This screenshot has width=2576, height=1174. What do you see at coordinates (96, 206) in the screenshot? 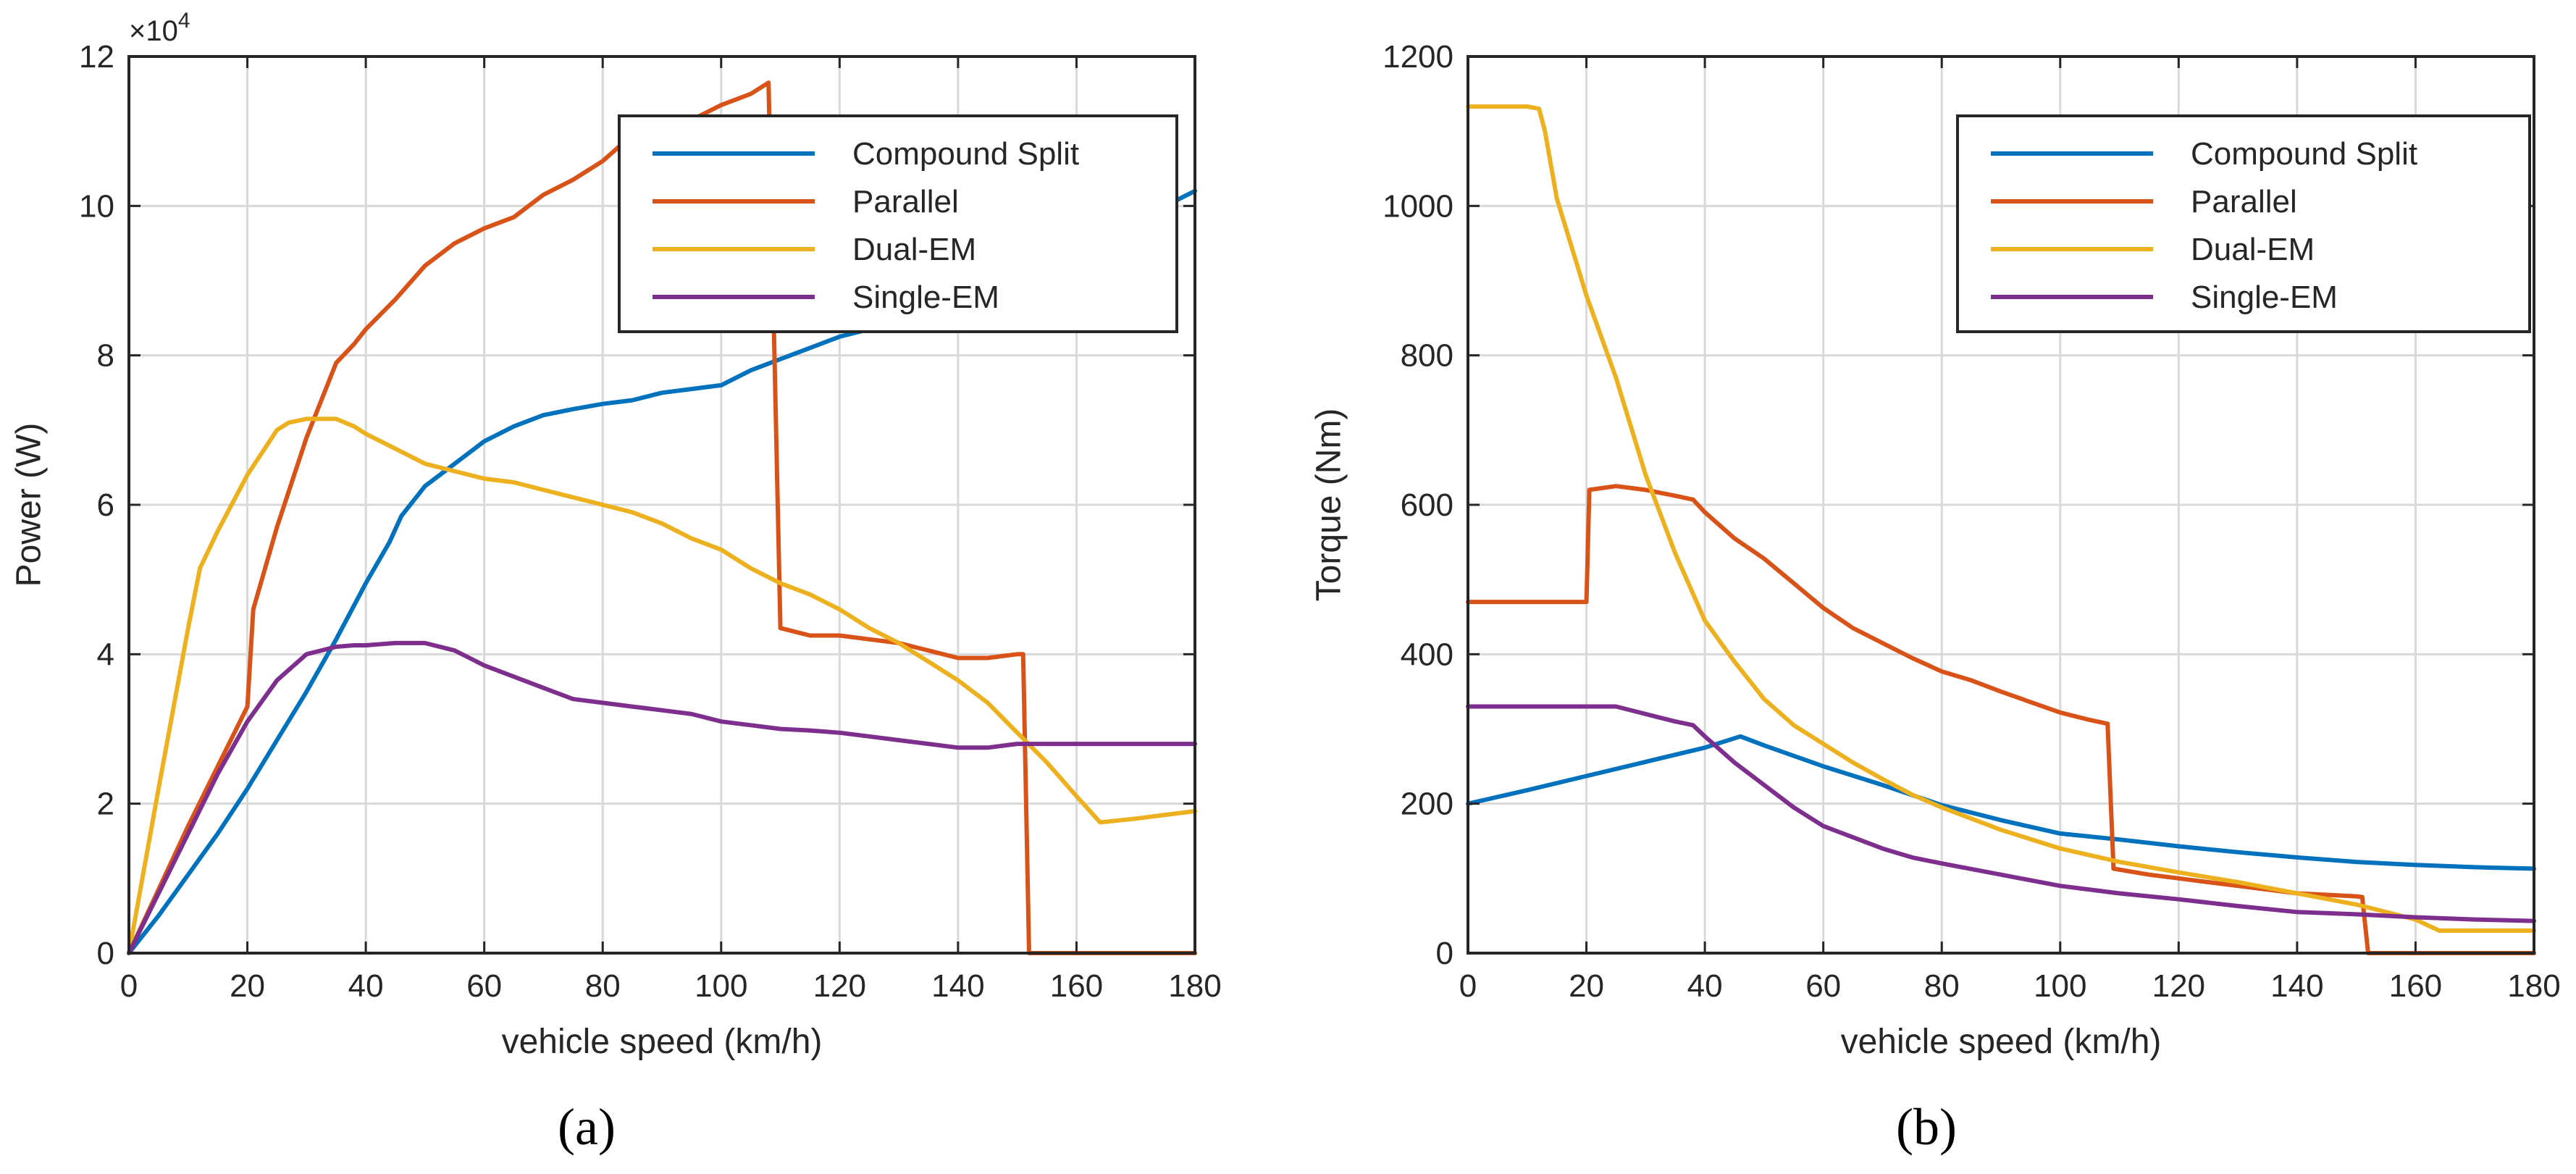
I see `power-chart-y-tick-label: 10` at bounding box center [96, 206].